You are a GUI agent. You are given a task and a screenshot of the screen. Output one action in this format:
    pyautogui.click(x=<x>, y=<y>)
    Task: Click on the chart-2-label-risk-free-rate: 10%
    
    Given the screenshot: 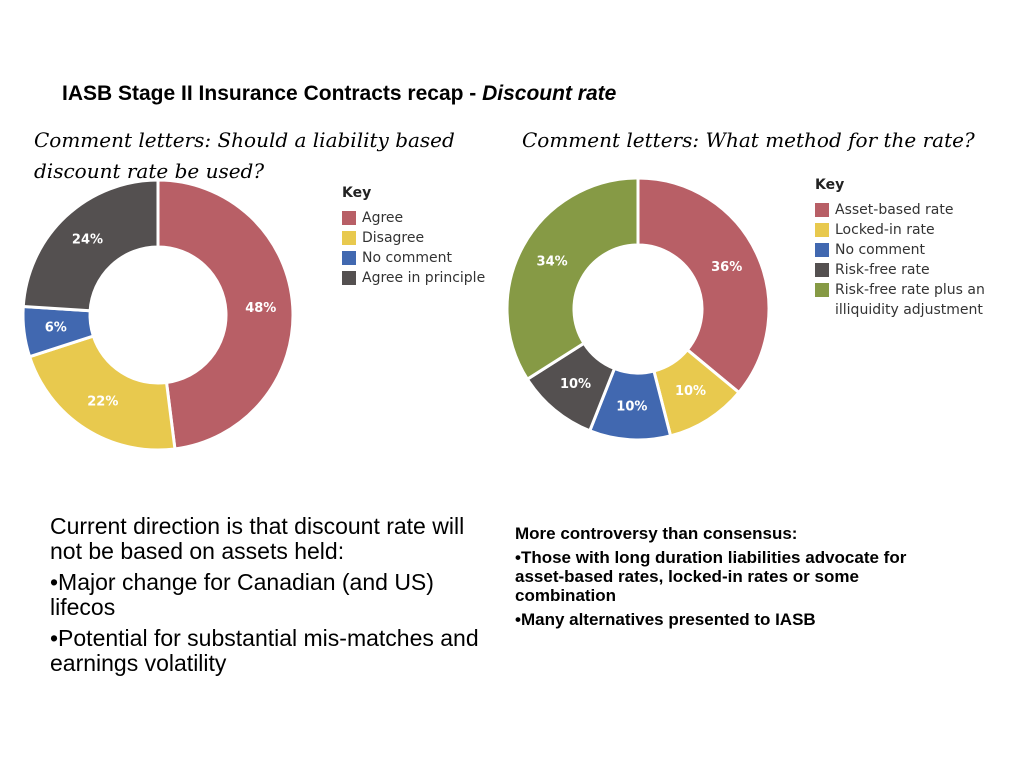 What is the action you would take?
    pyautogui.click(x=575, y=384)
    